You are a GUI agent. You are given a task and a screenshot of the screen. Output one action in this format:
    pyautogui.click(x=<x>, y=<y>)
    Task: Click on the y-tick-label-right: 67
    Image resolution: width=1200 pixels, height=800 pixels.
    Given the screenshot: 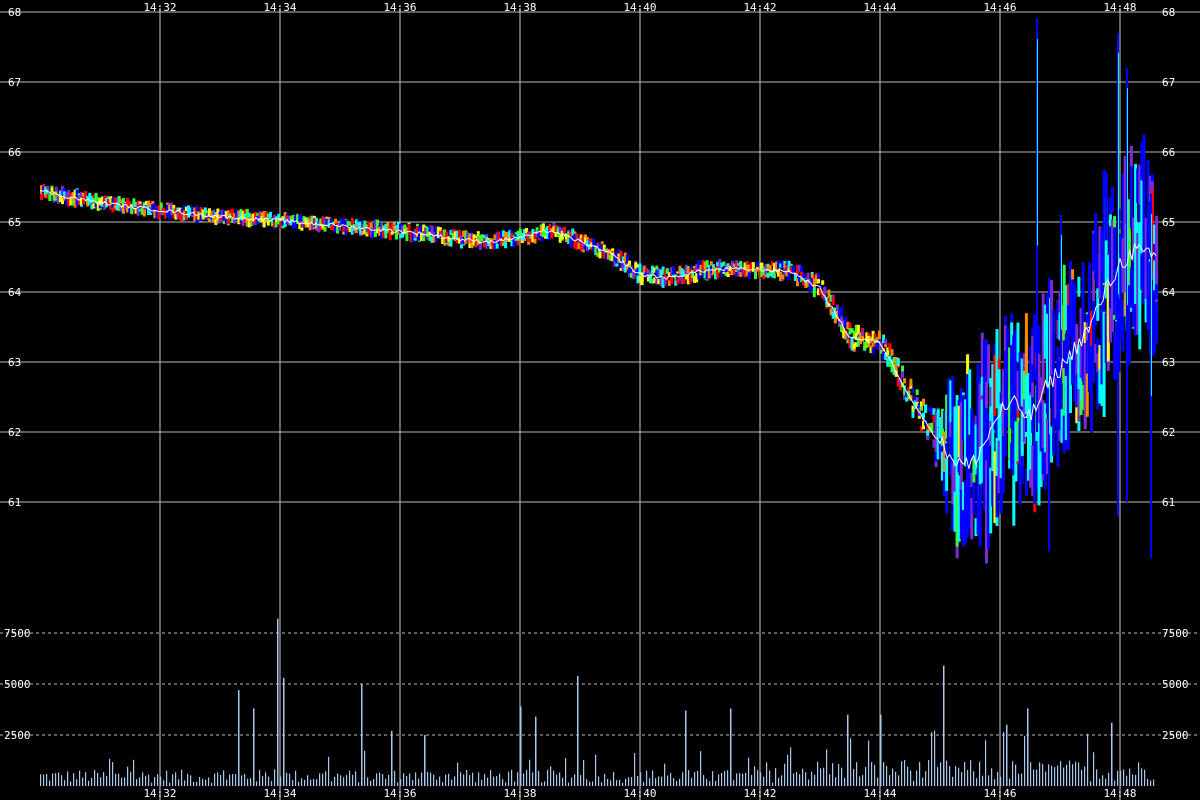 What is the action you would take?
    pyautogui.click(x=1168, y=82)
    